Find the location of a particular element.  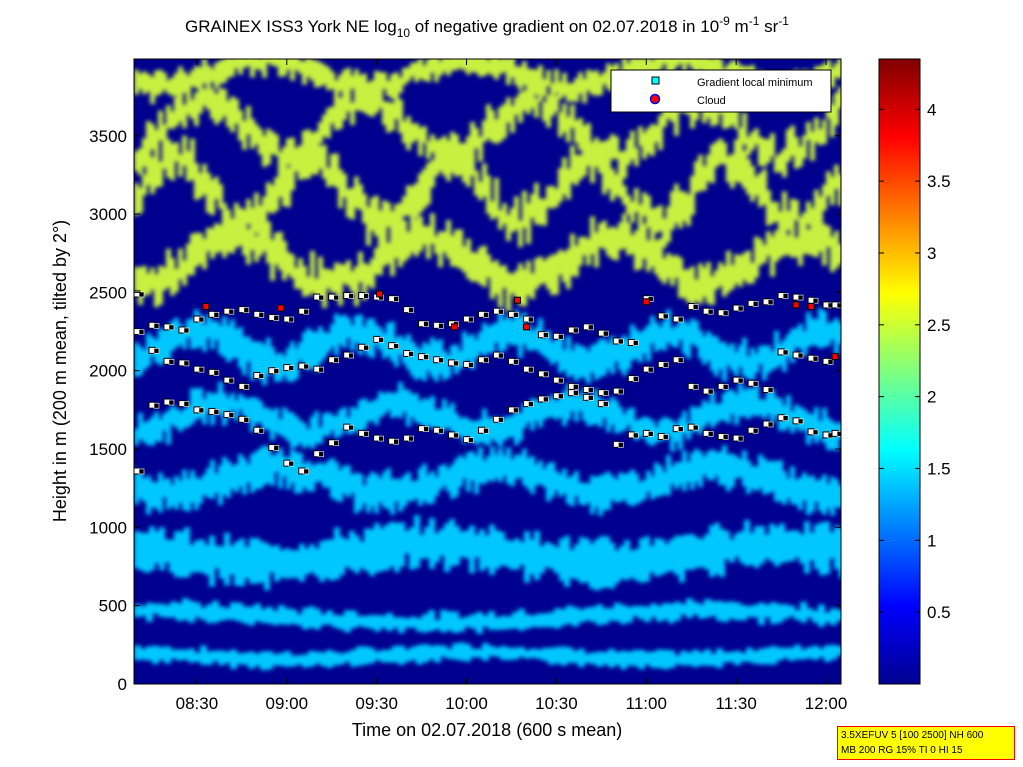

colorbar-tick-label: 0.5 is located at coordinates (939, 612).